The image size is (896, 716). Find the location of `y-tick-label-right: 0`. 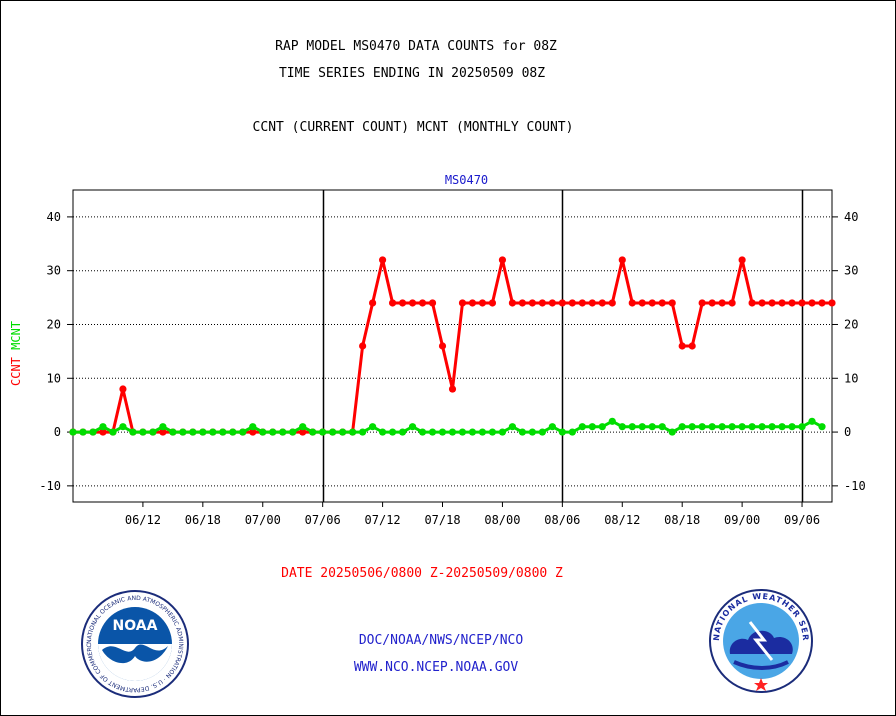

y-tick-label-right: 0 is located at coordinates (847, 432).